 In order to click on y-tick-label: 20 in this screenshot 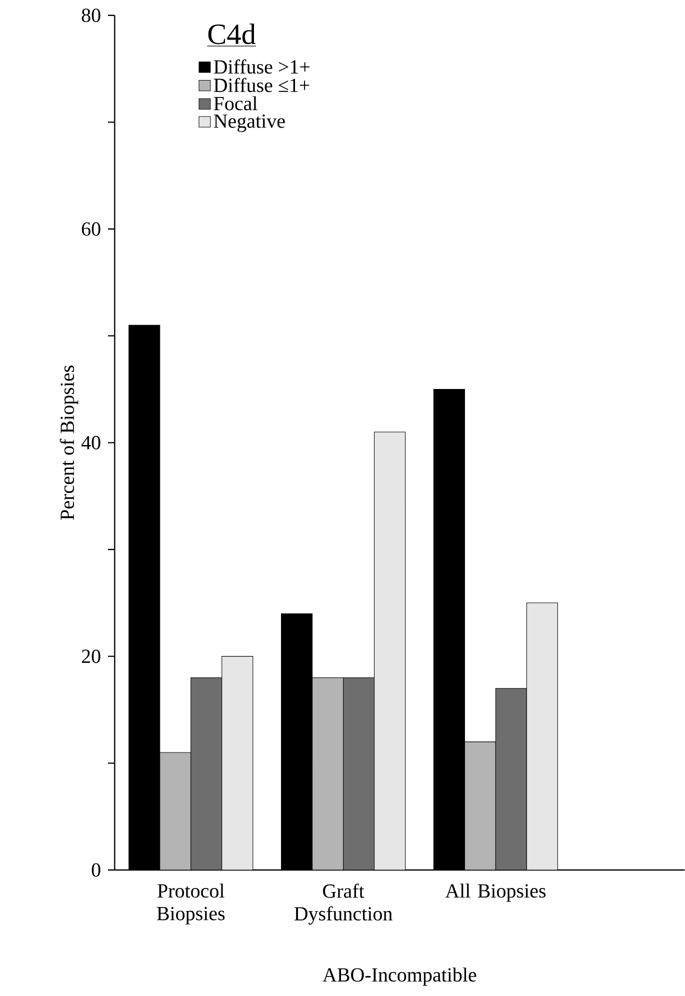, I will do `click(91, 657)`.